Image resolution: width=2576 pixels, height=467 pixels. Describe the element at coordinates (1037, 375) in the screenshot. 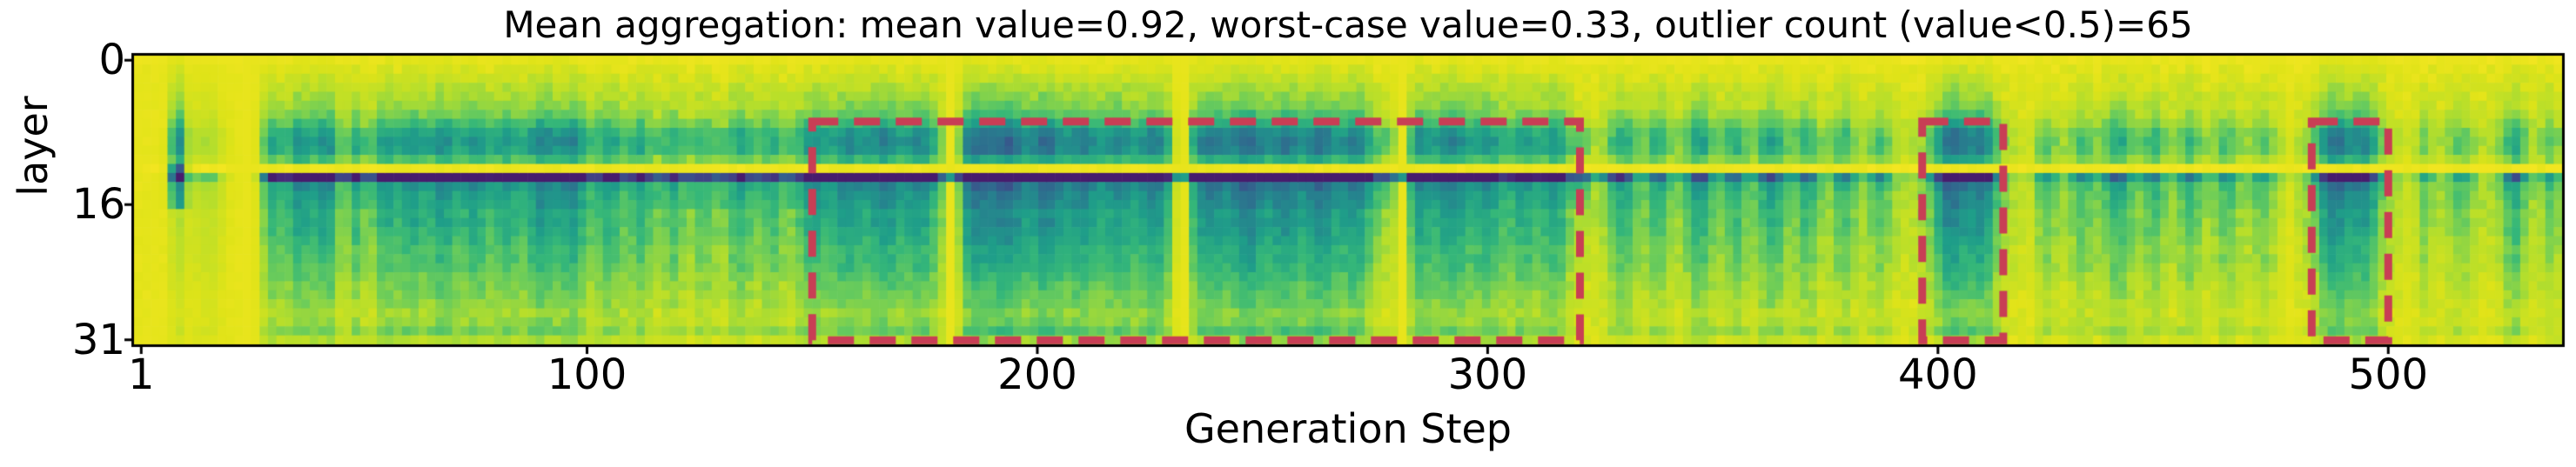

I see `x-tick-label: 200` at that location.